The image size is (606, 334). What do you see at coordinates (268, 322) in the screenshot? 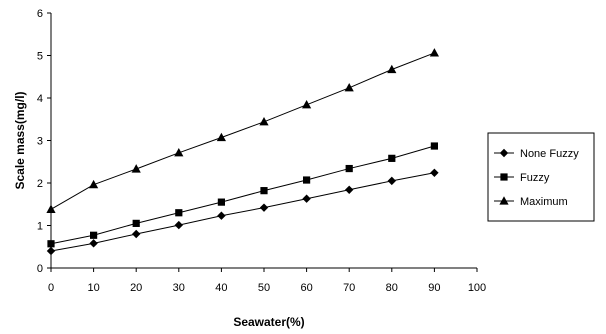
I see `x-axis-title: Seawater(%)` at bounding box center [268, 322].